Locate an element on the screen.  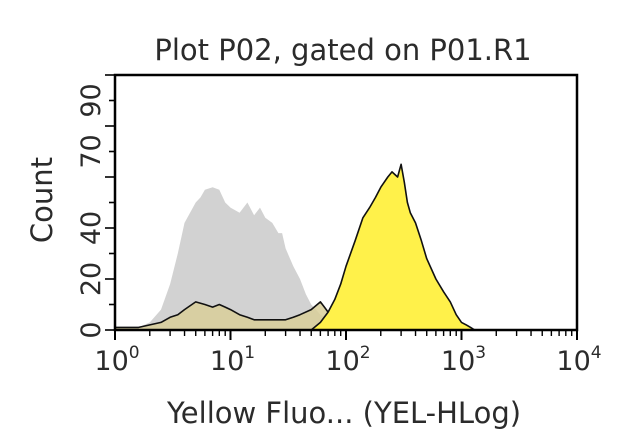
x-tick-exponent: 0 is located at coordinates (134, 353).